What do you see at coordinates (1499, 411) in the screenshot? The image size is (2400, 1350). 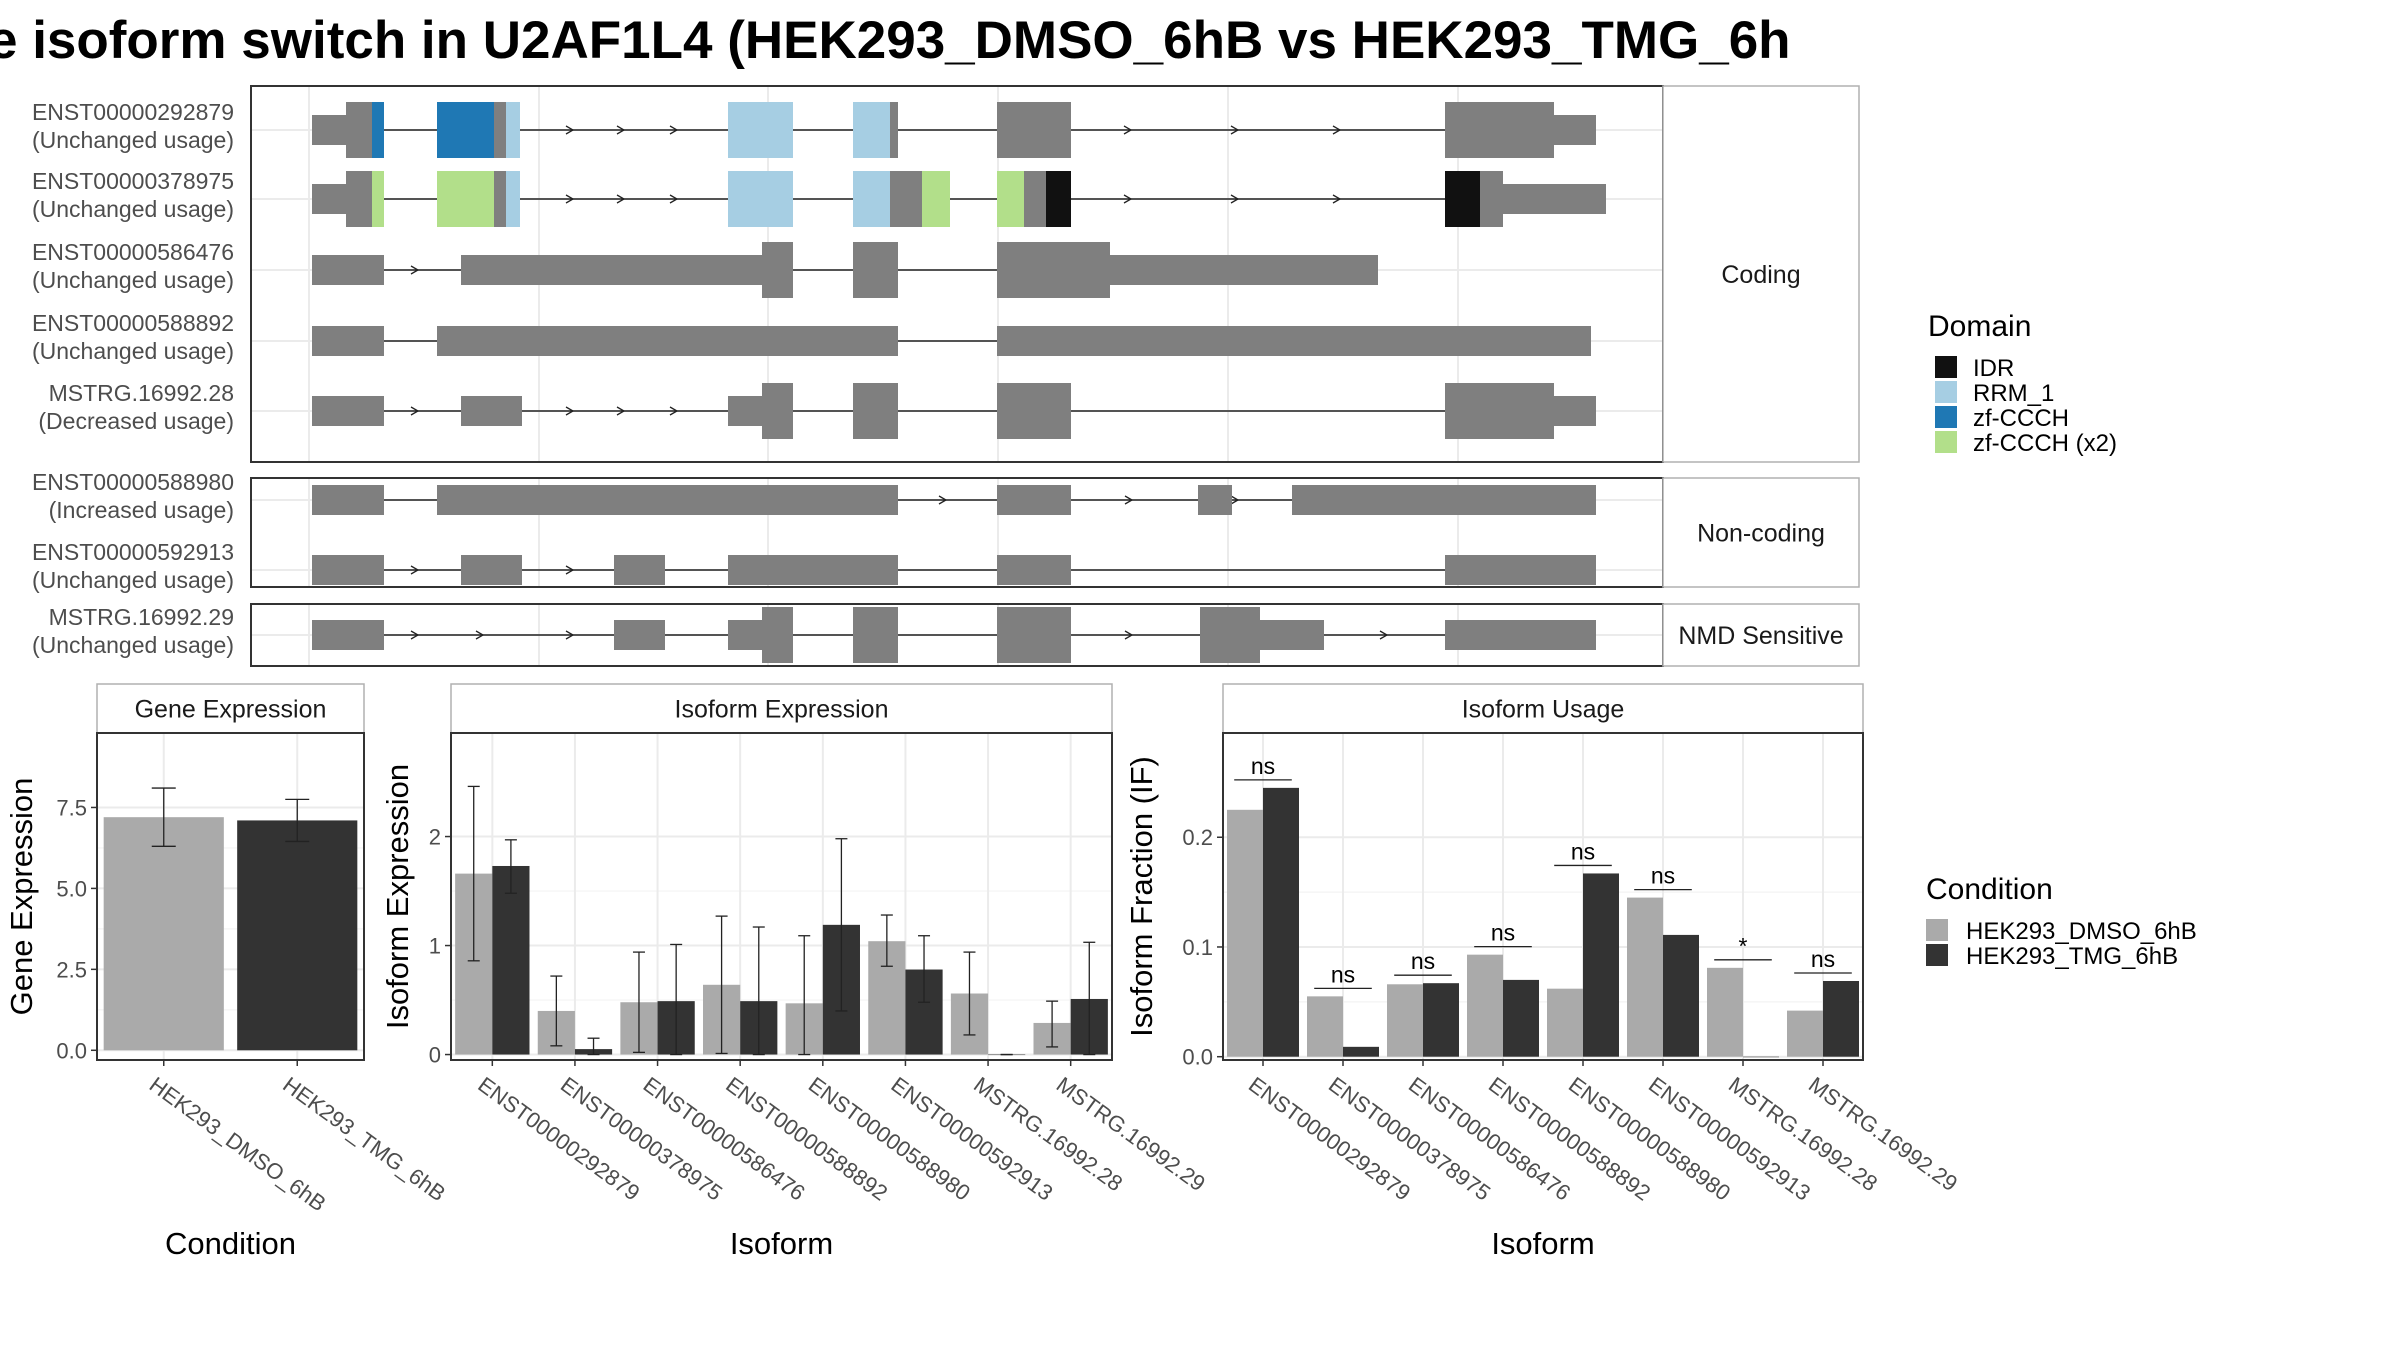 I see `exon-MSTRG.16992.28-6` at bounding box center [1499, 411].